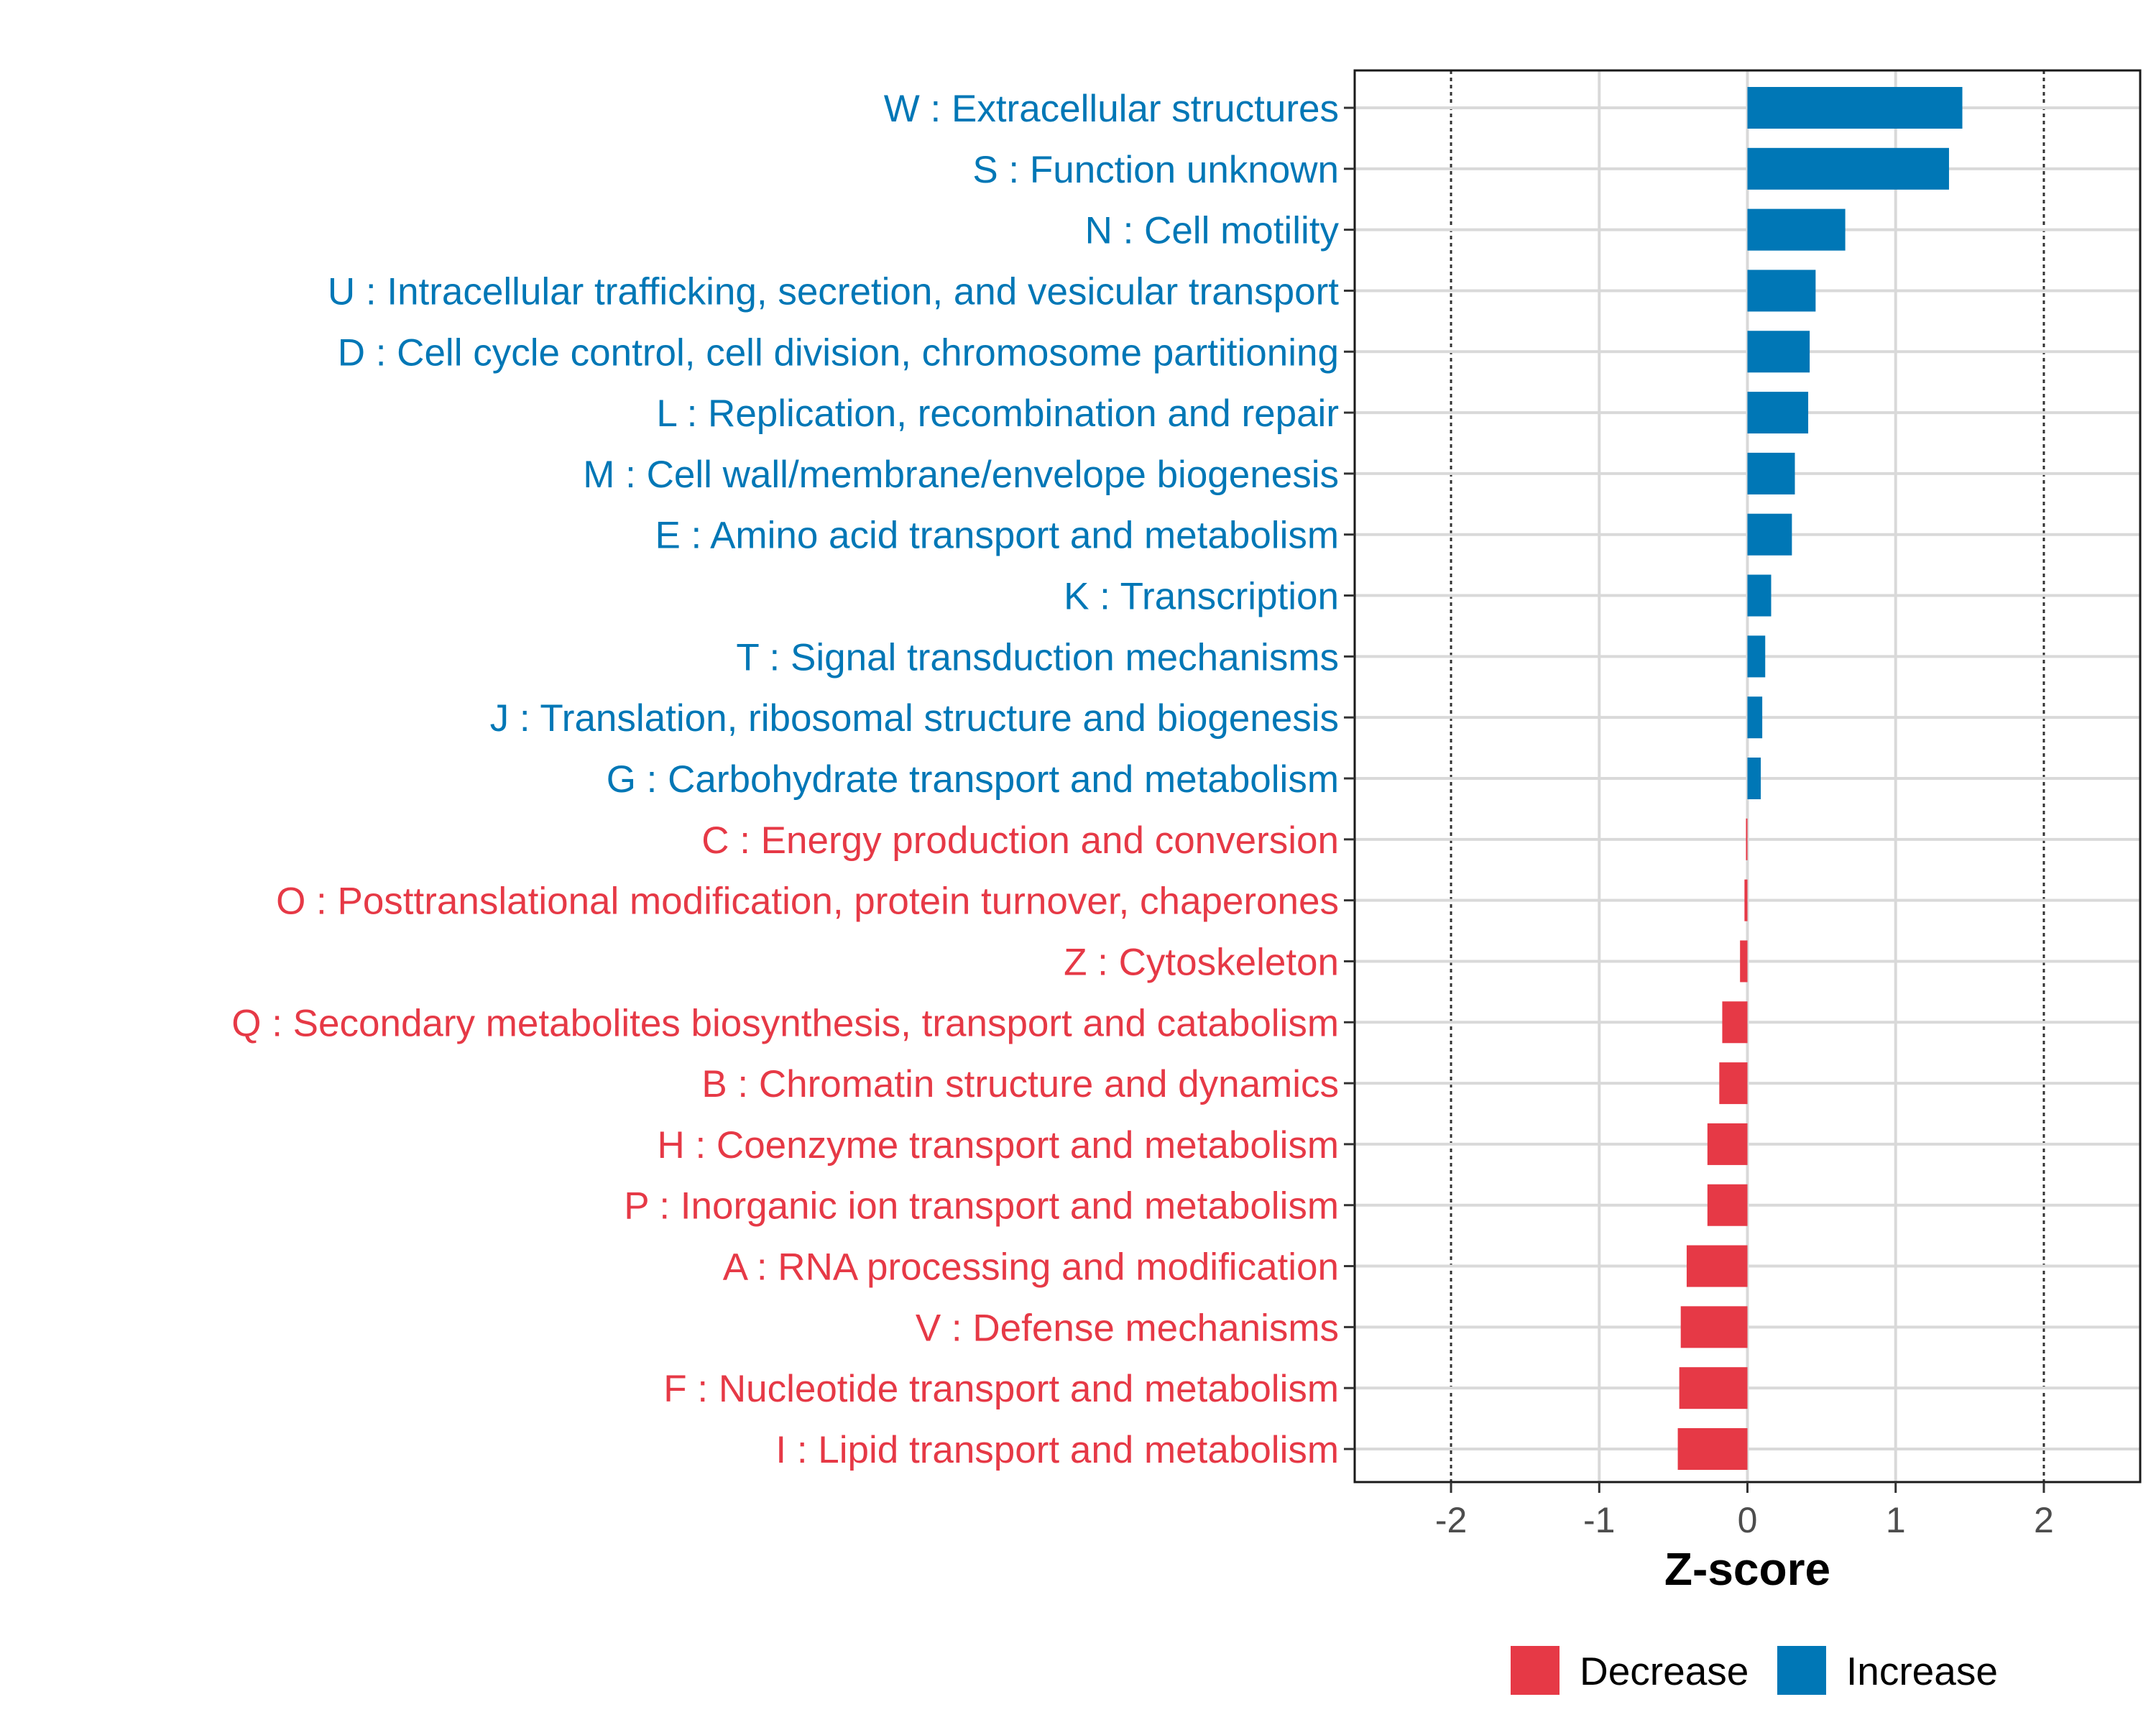 The image size is (2156, 1725). What do you see at coordinates (1057, 1450) in the screenshot?
I see `category-label: I : Lipid transport and metabolism` at bounding box center [1057, 1450].